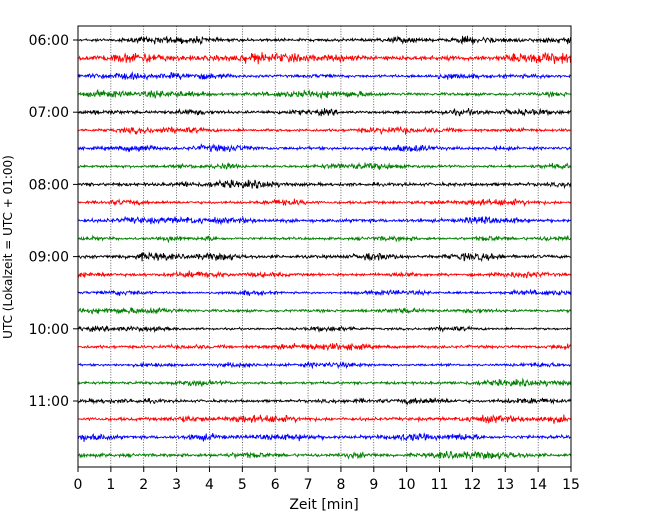 The width and height of the screenshot is (650, 520). I want to click on x-tick-label: 12, so click(472, 485).